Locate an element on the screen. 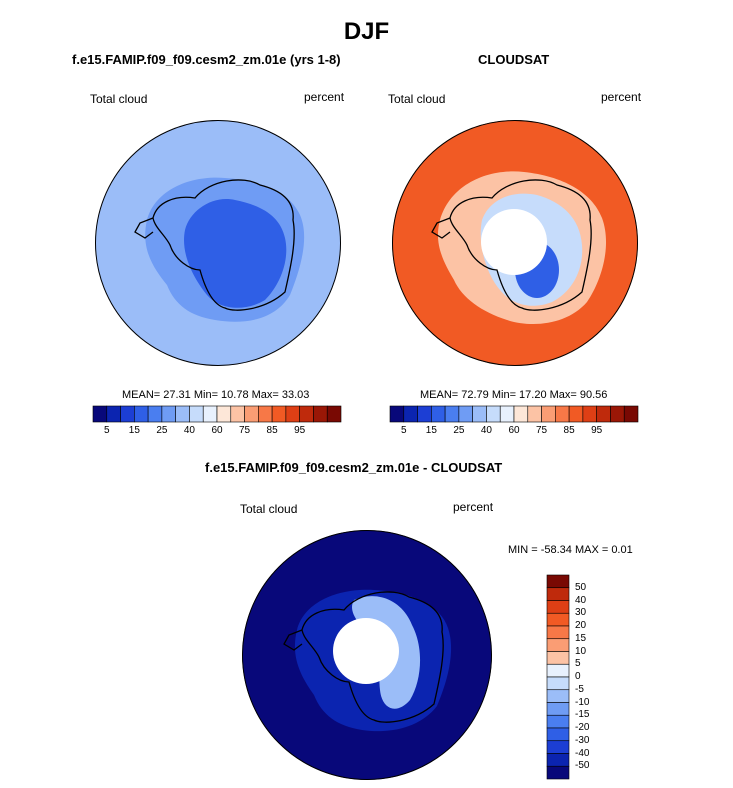  colorbar-tick-label: 20 is located at coordinates (581, 625).